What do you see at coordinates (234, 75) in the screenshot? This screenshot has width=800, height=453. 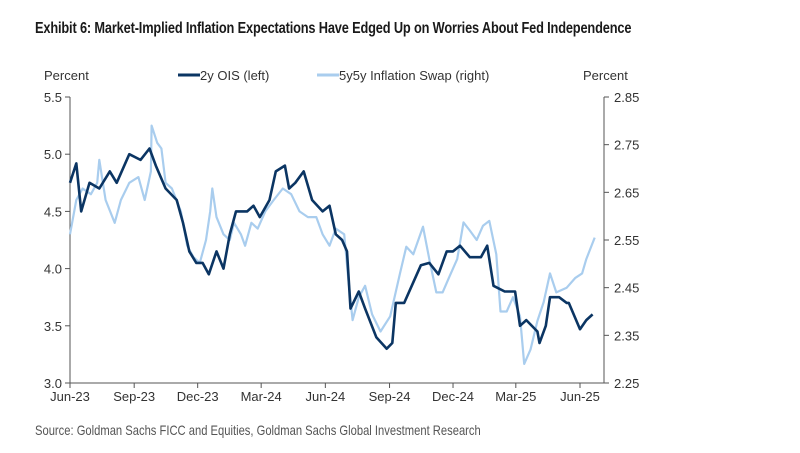 I see `legend-label: 2y OIS (left)` at bounding box center [234, 75].